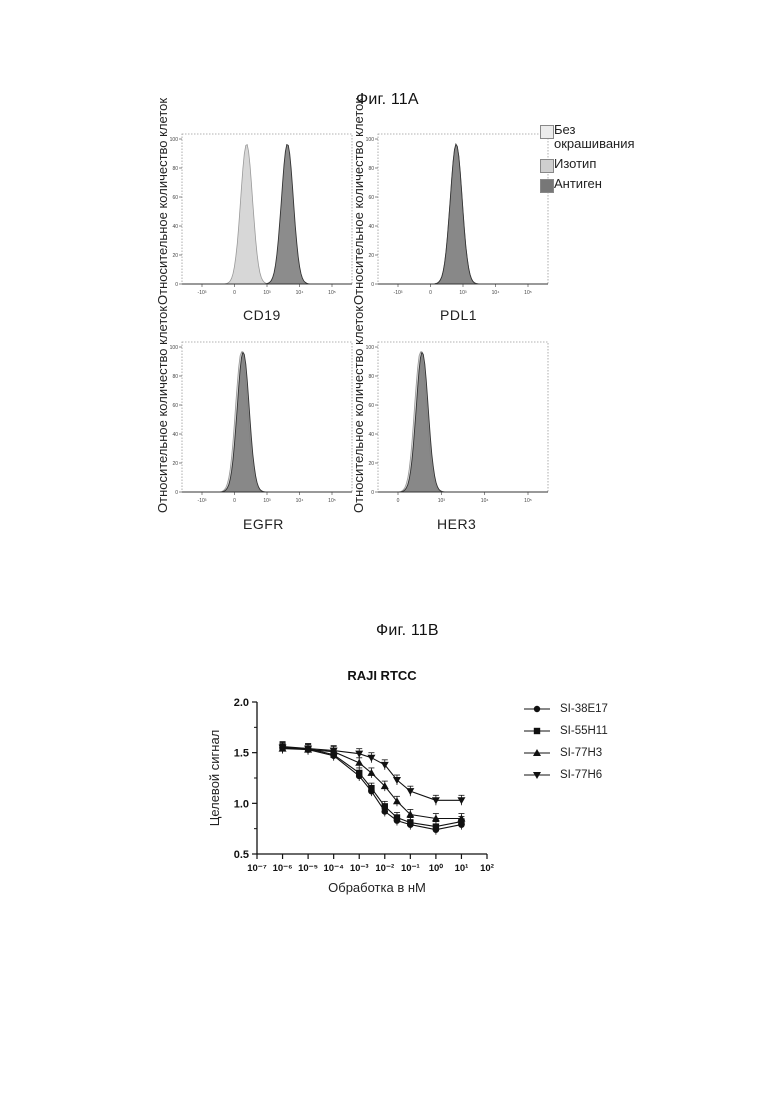 This screenshot has width=780, height=1103. Describe the element at coordinates (594, 144) in the screenshot. I see `legend-label-unstained-line2: окрашивания` at that location.